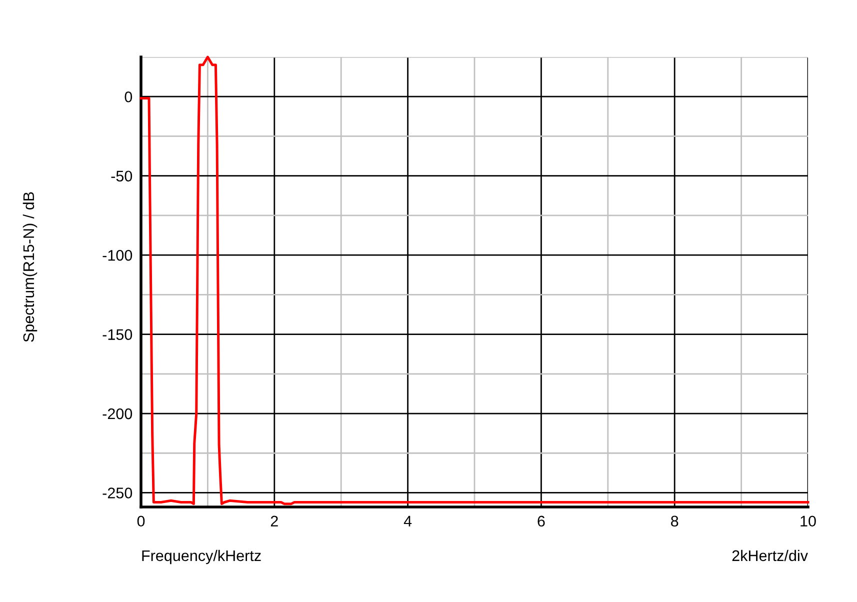  What do you see at coordinates (541, 521) in the screenshot?
I see `x-tick-label: 6` at bounding box center [541, 521].